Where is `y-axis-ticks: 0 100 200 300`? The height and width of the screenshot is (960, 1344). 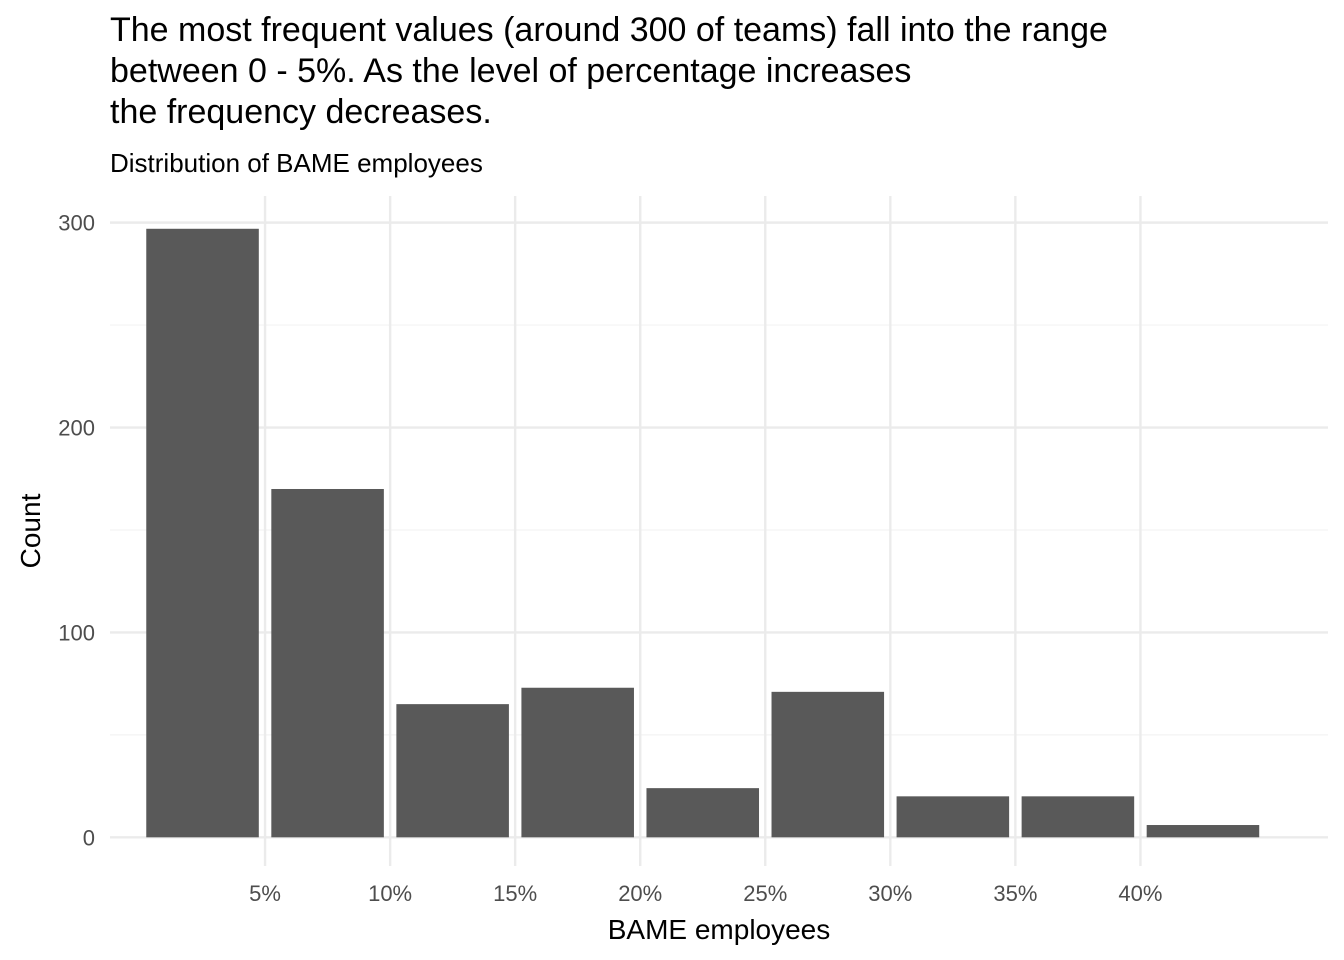
y-axis-ticks: 0 100 200 300 is located at coordinates (76, 531).